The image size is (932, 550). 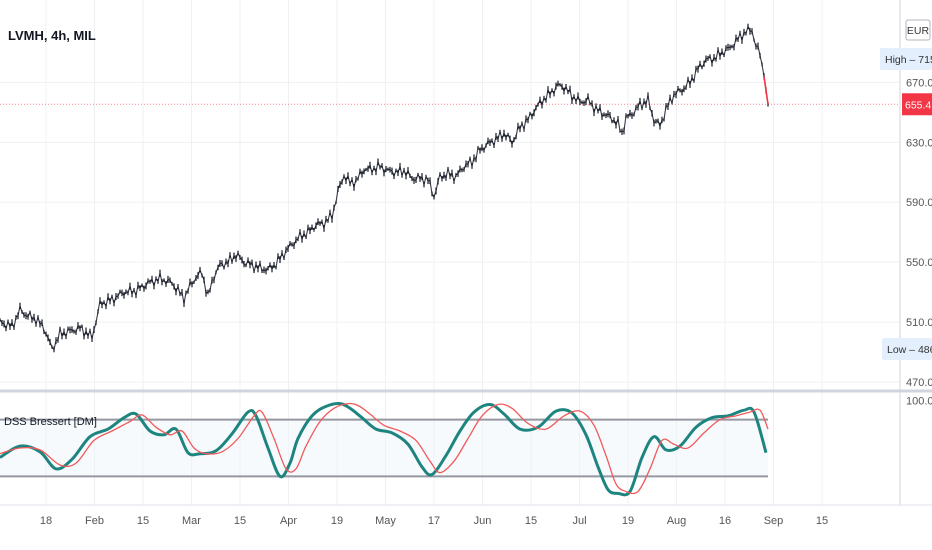 What do you see at coordinates (725, 521) in the screenshot?
I see `time-tick-label: 16` at bounding box center [725, 521].